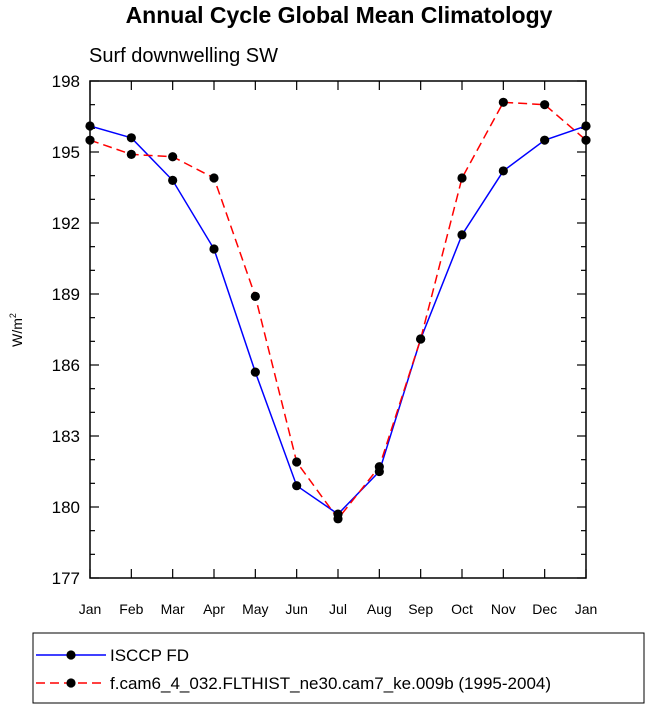  Describe the element at coordinates (66, 507) in the screenshot. I see `y-tick-label: 180` at that location.